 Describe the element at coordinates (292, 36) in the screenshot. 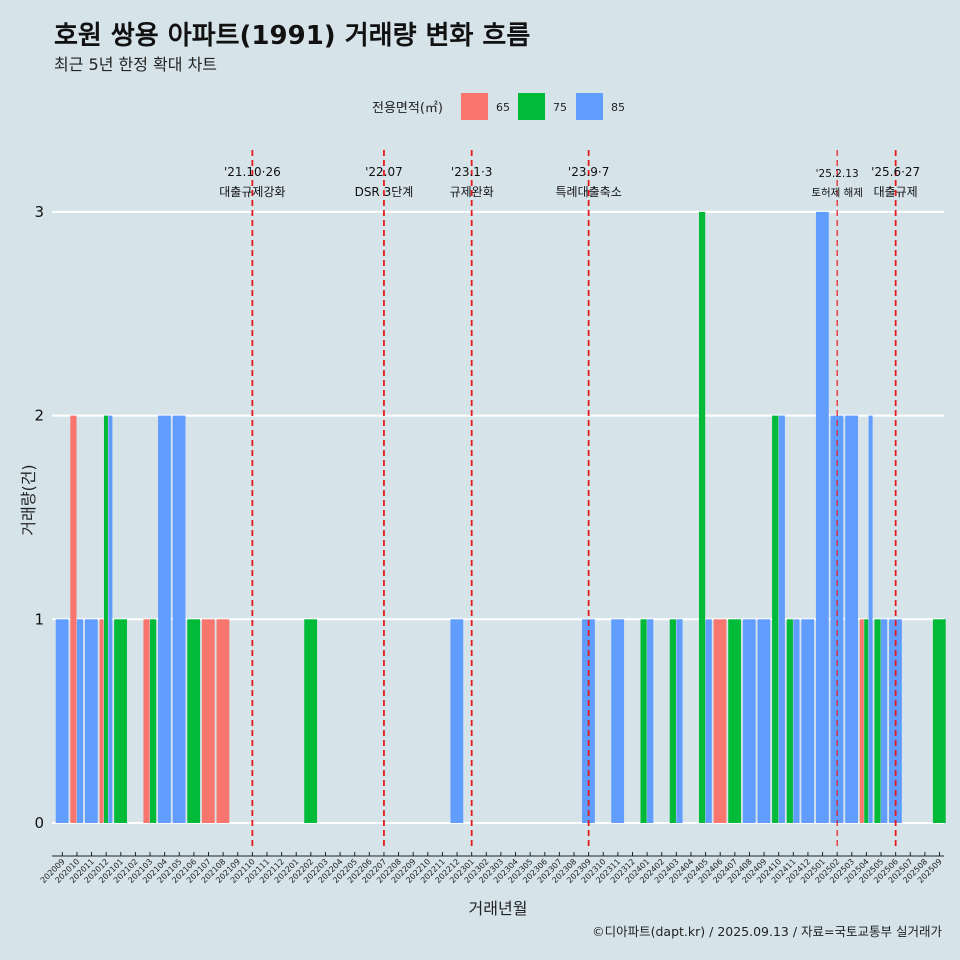

I see `chart-title: 호원 쌍용 아파트(1991) 거래량 변화 흐름` at that location.